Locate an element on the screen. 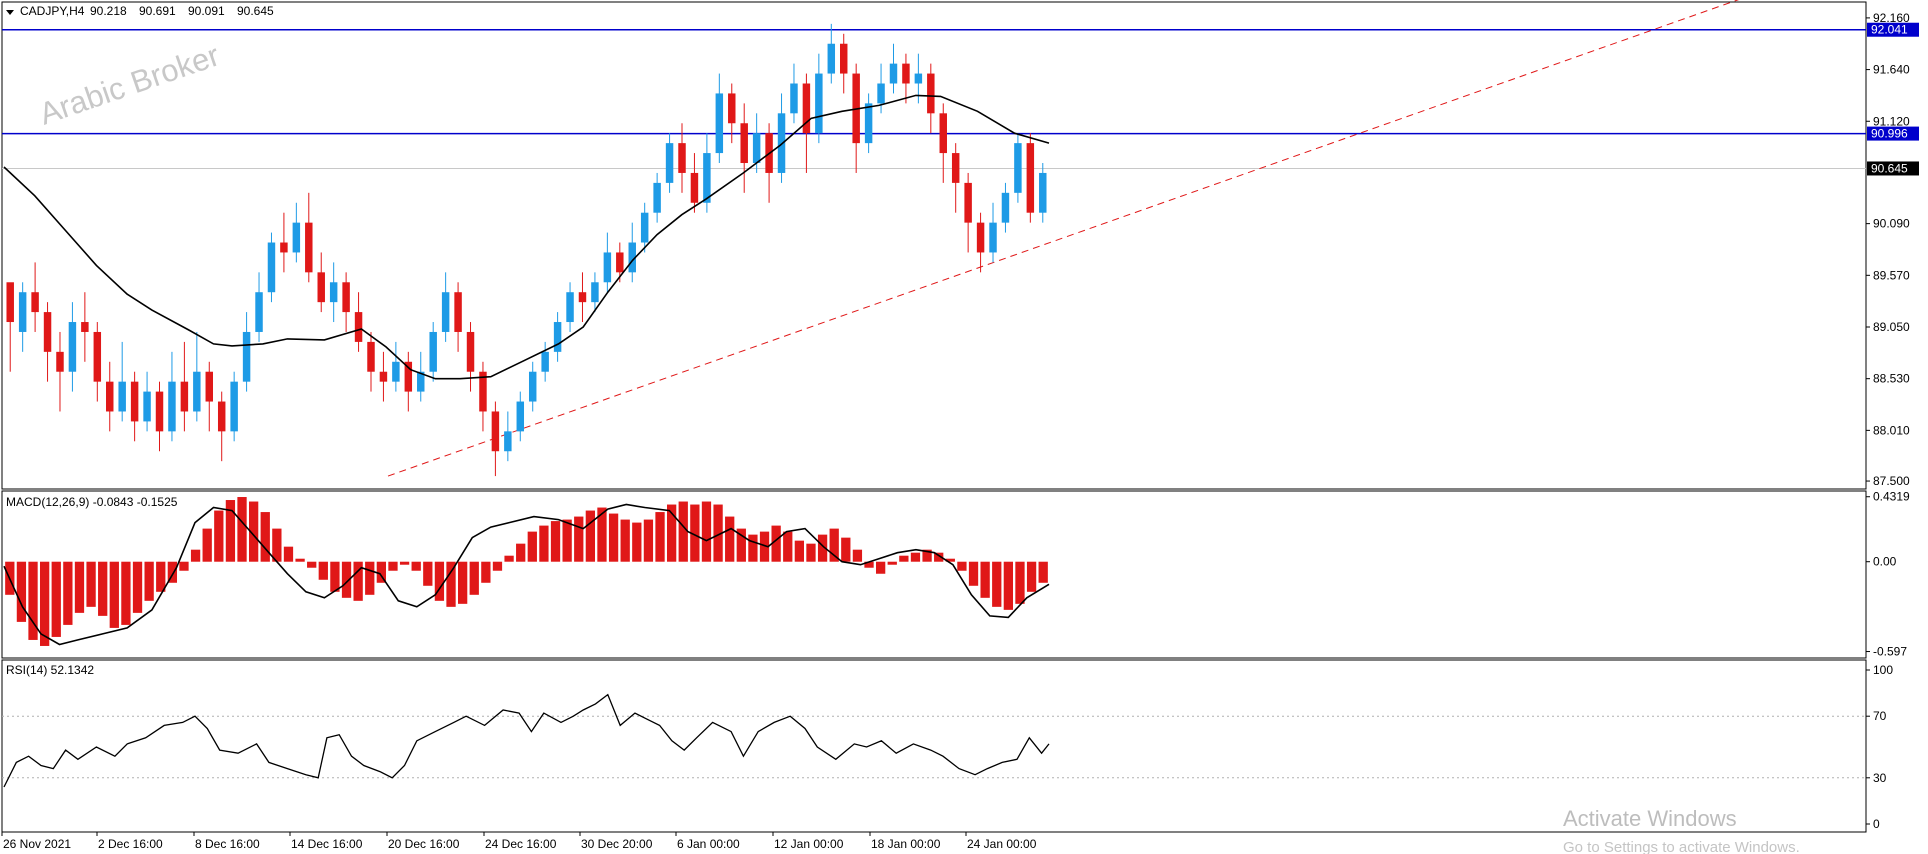  time-tick-label: 30 Dec 20:00 is located at coordinates (617, 844).